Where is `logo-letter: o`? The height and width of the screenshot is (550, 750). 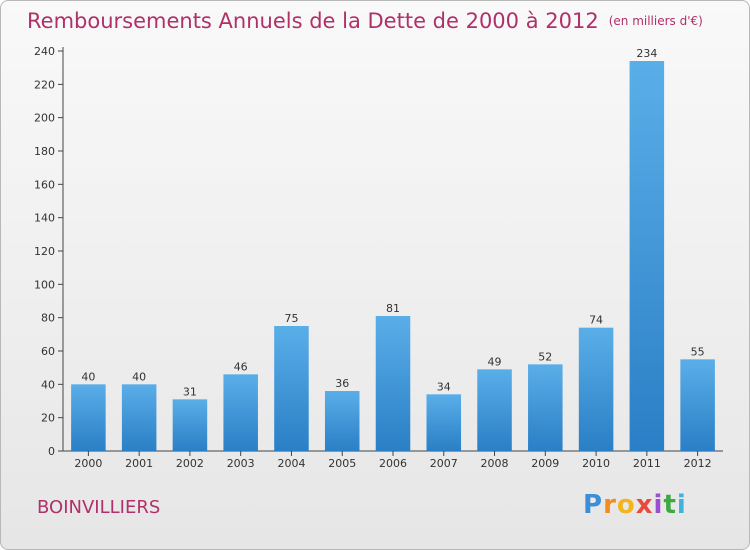 logo-letter: o is located at coordinates (626, 505).